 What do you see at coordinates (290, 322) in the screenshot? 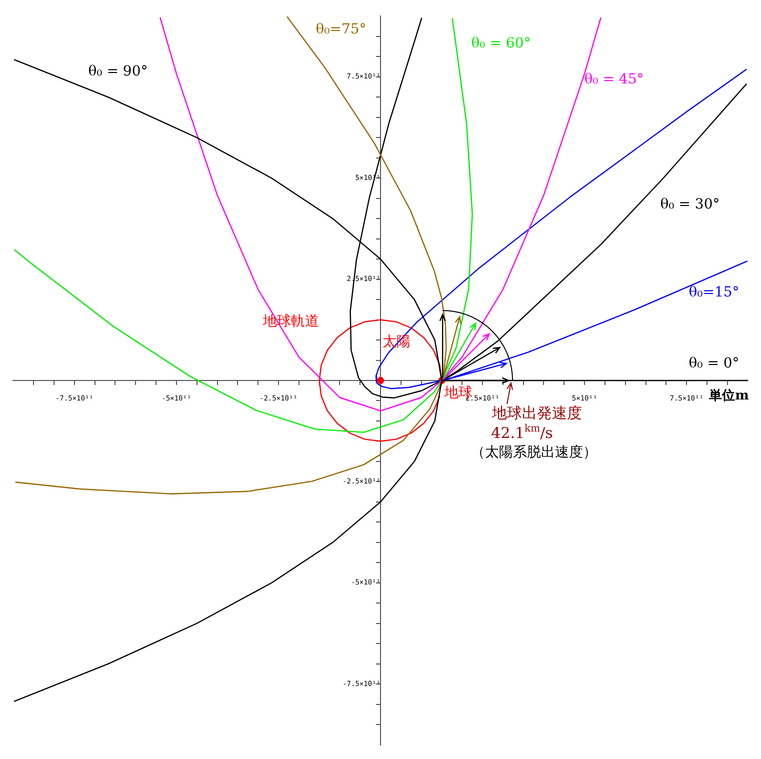
I see `annotation: 地球軌道` at bounding box center [290, 322].